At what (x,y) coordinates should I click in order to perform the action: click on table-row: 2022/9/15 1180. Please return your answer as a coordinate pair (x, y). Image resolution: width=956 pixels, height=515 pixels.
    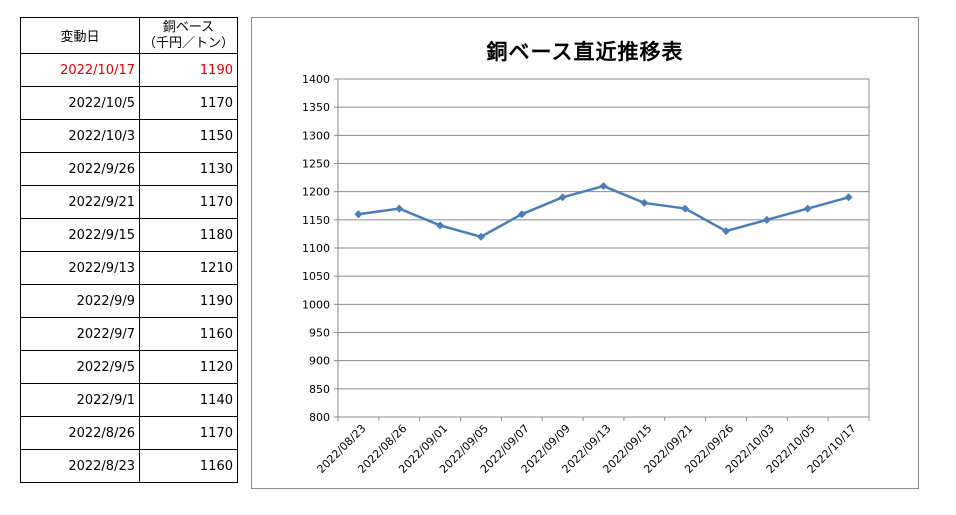
    Looking at the image, I should click on (129, 235).